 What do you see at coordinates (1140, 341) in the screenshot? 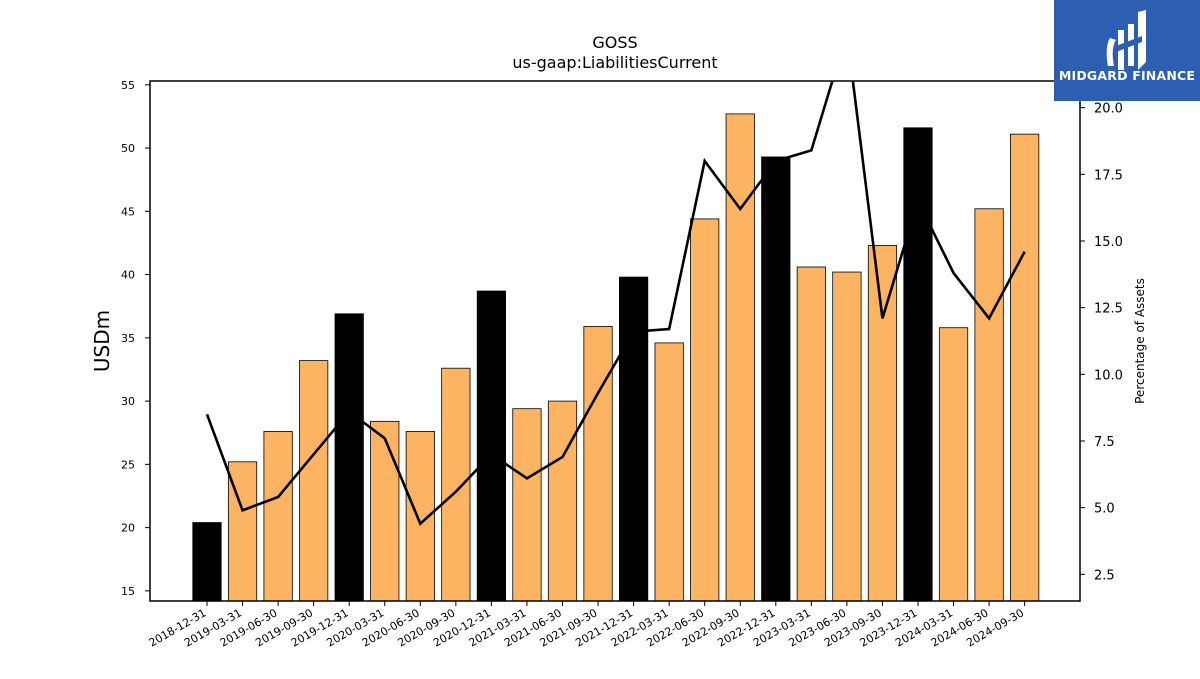
I see `y2-axis-label: Percentage of Assets` at bounding box center [1140, 341].